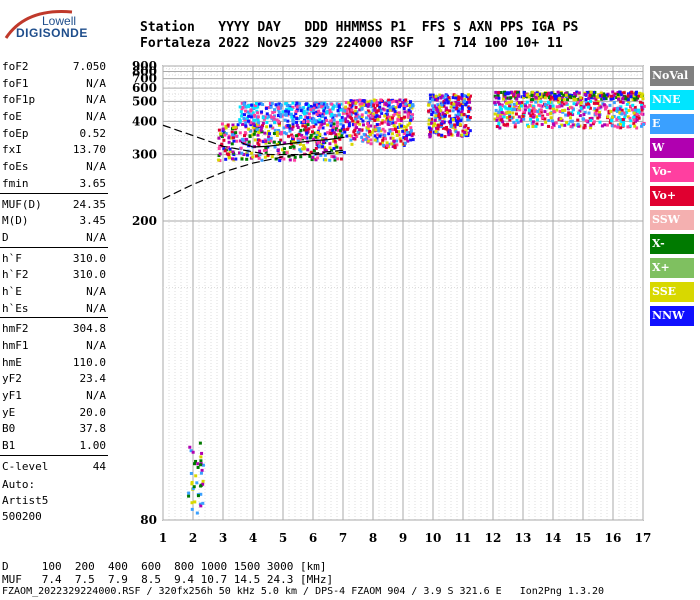  Describe the element at coordinates (9, 412) in the screenshot. I see `param-label: yE` at that location.